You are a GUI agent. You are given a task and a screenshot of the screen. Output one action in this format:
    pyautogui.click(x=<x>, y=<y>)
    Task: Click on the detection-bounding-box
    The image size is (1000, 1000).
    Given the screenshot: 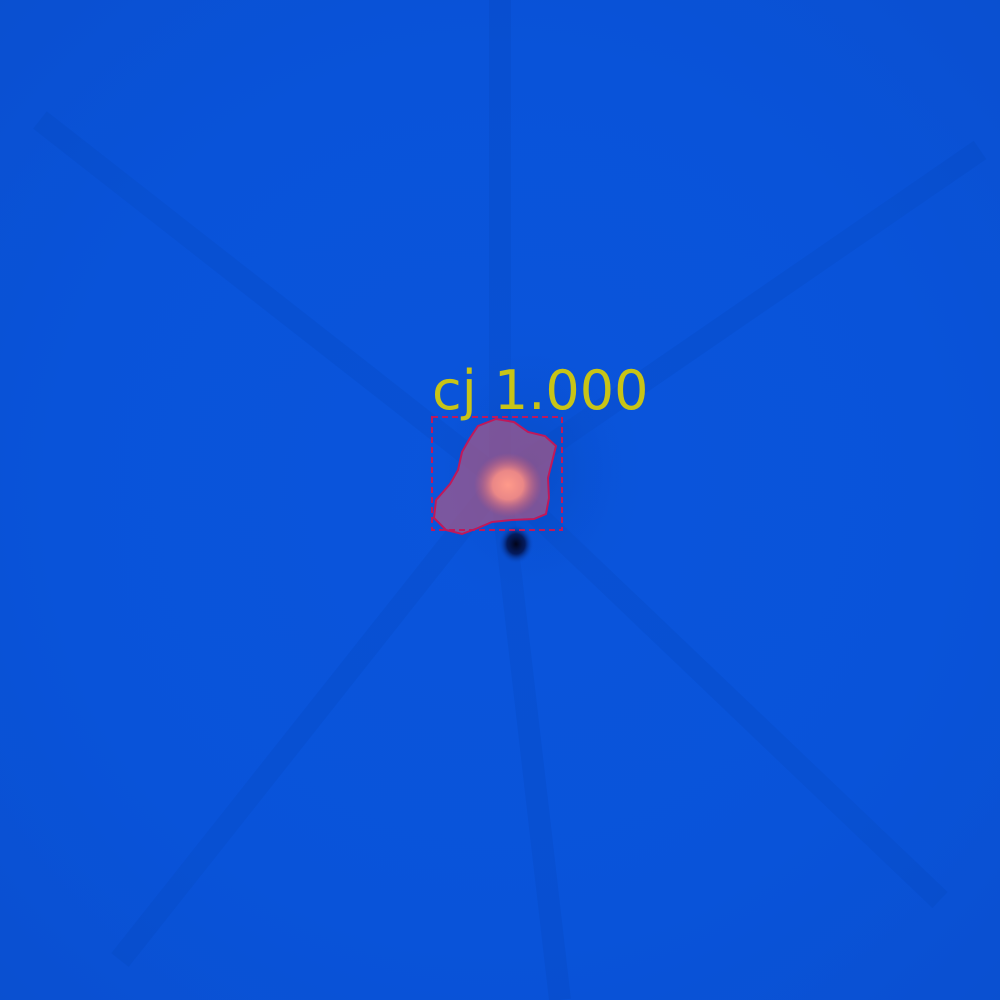 What is the action you would take?
    pyautogui.click(x=497, y=473)
    